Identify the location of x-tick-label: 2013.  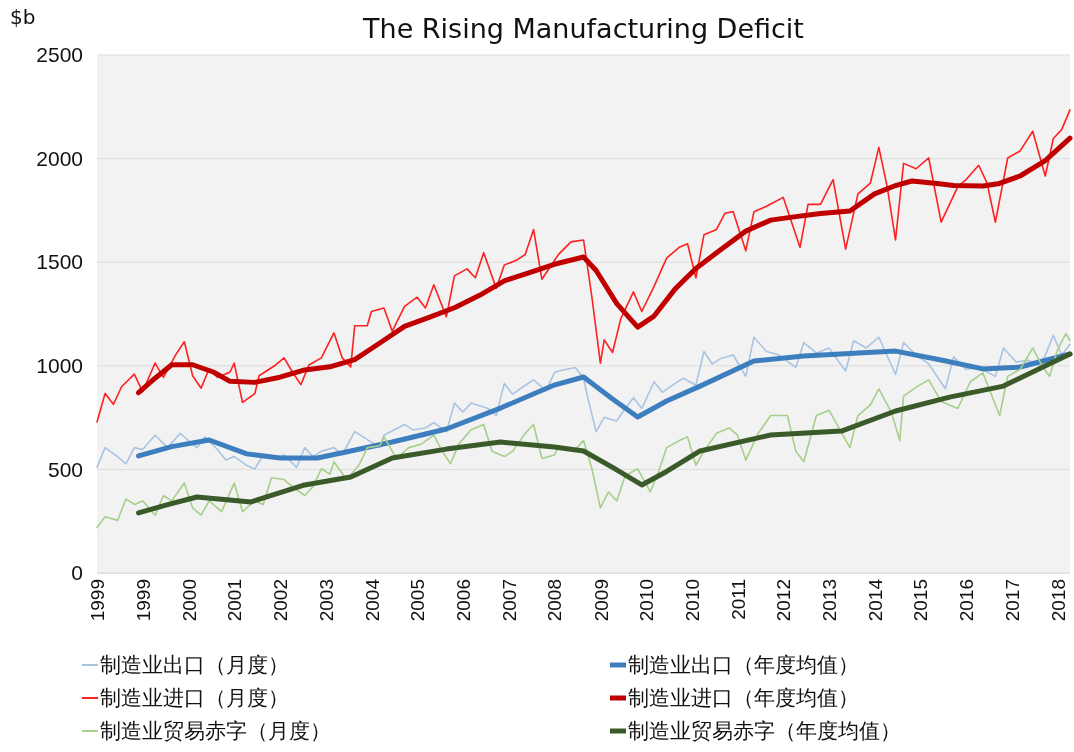
(830, 600).